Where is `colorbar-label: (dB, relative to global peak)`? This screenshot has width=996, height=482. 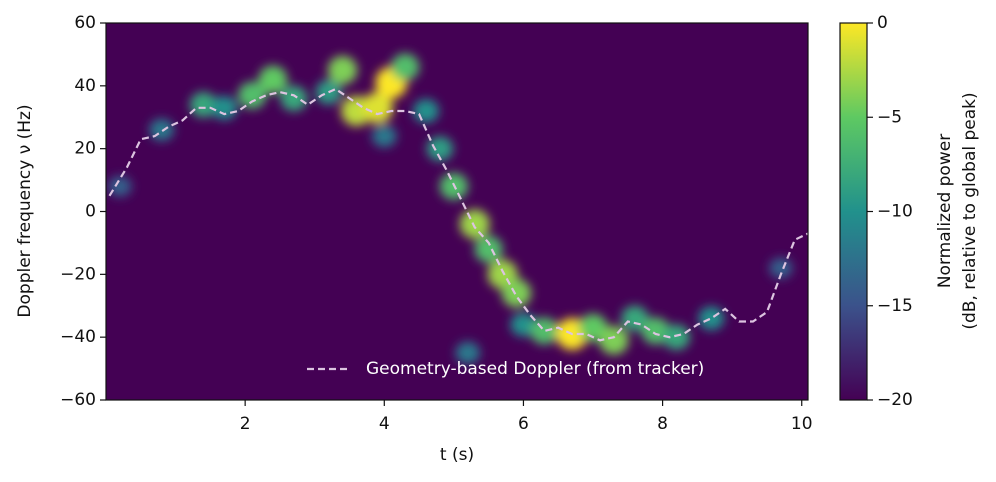
colorbar-label: (dB, relative to global peak) is located at coordinates (970, 210).